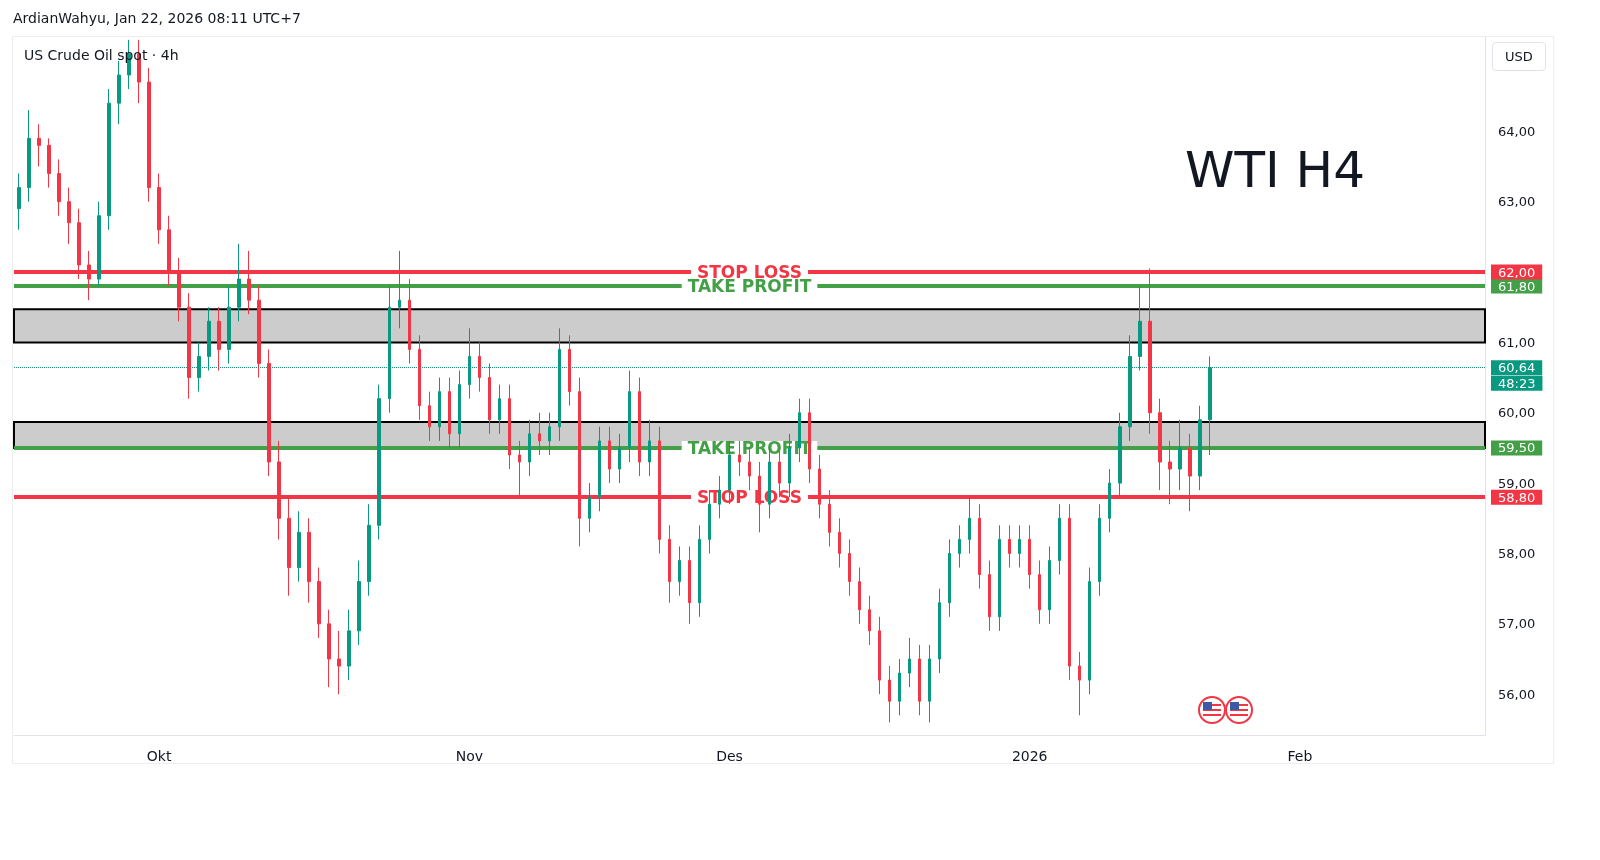 The height and width of the screenshot is (860, 1600). Describe the element at coordinates (1517, 624) in the screenshot. I see `y-tick-label: 57,00` at that location.